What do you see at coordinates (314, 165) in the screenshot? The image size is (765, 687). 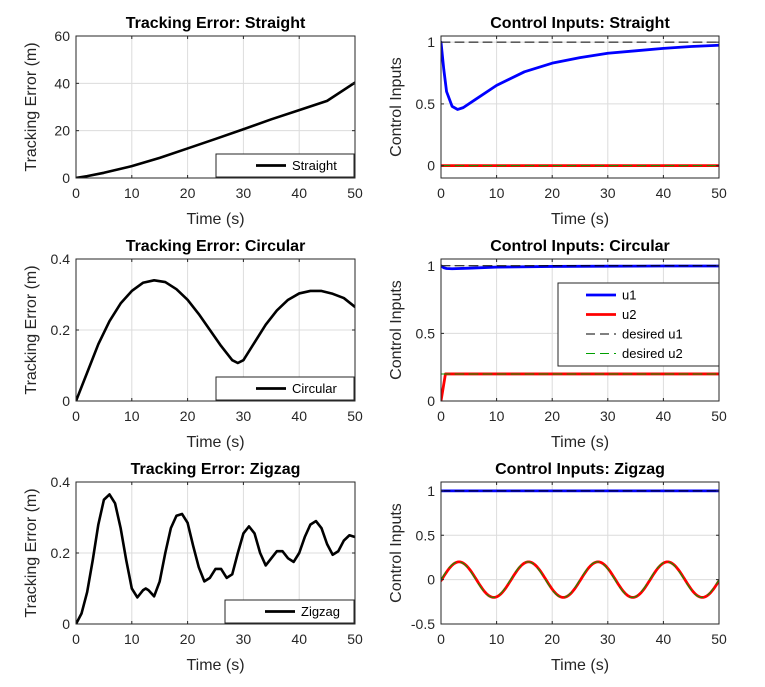 I see `legend-label: Straight` at bounding box center [314, 165].